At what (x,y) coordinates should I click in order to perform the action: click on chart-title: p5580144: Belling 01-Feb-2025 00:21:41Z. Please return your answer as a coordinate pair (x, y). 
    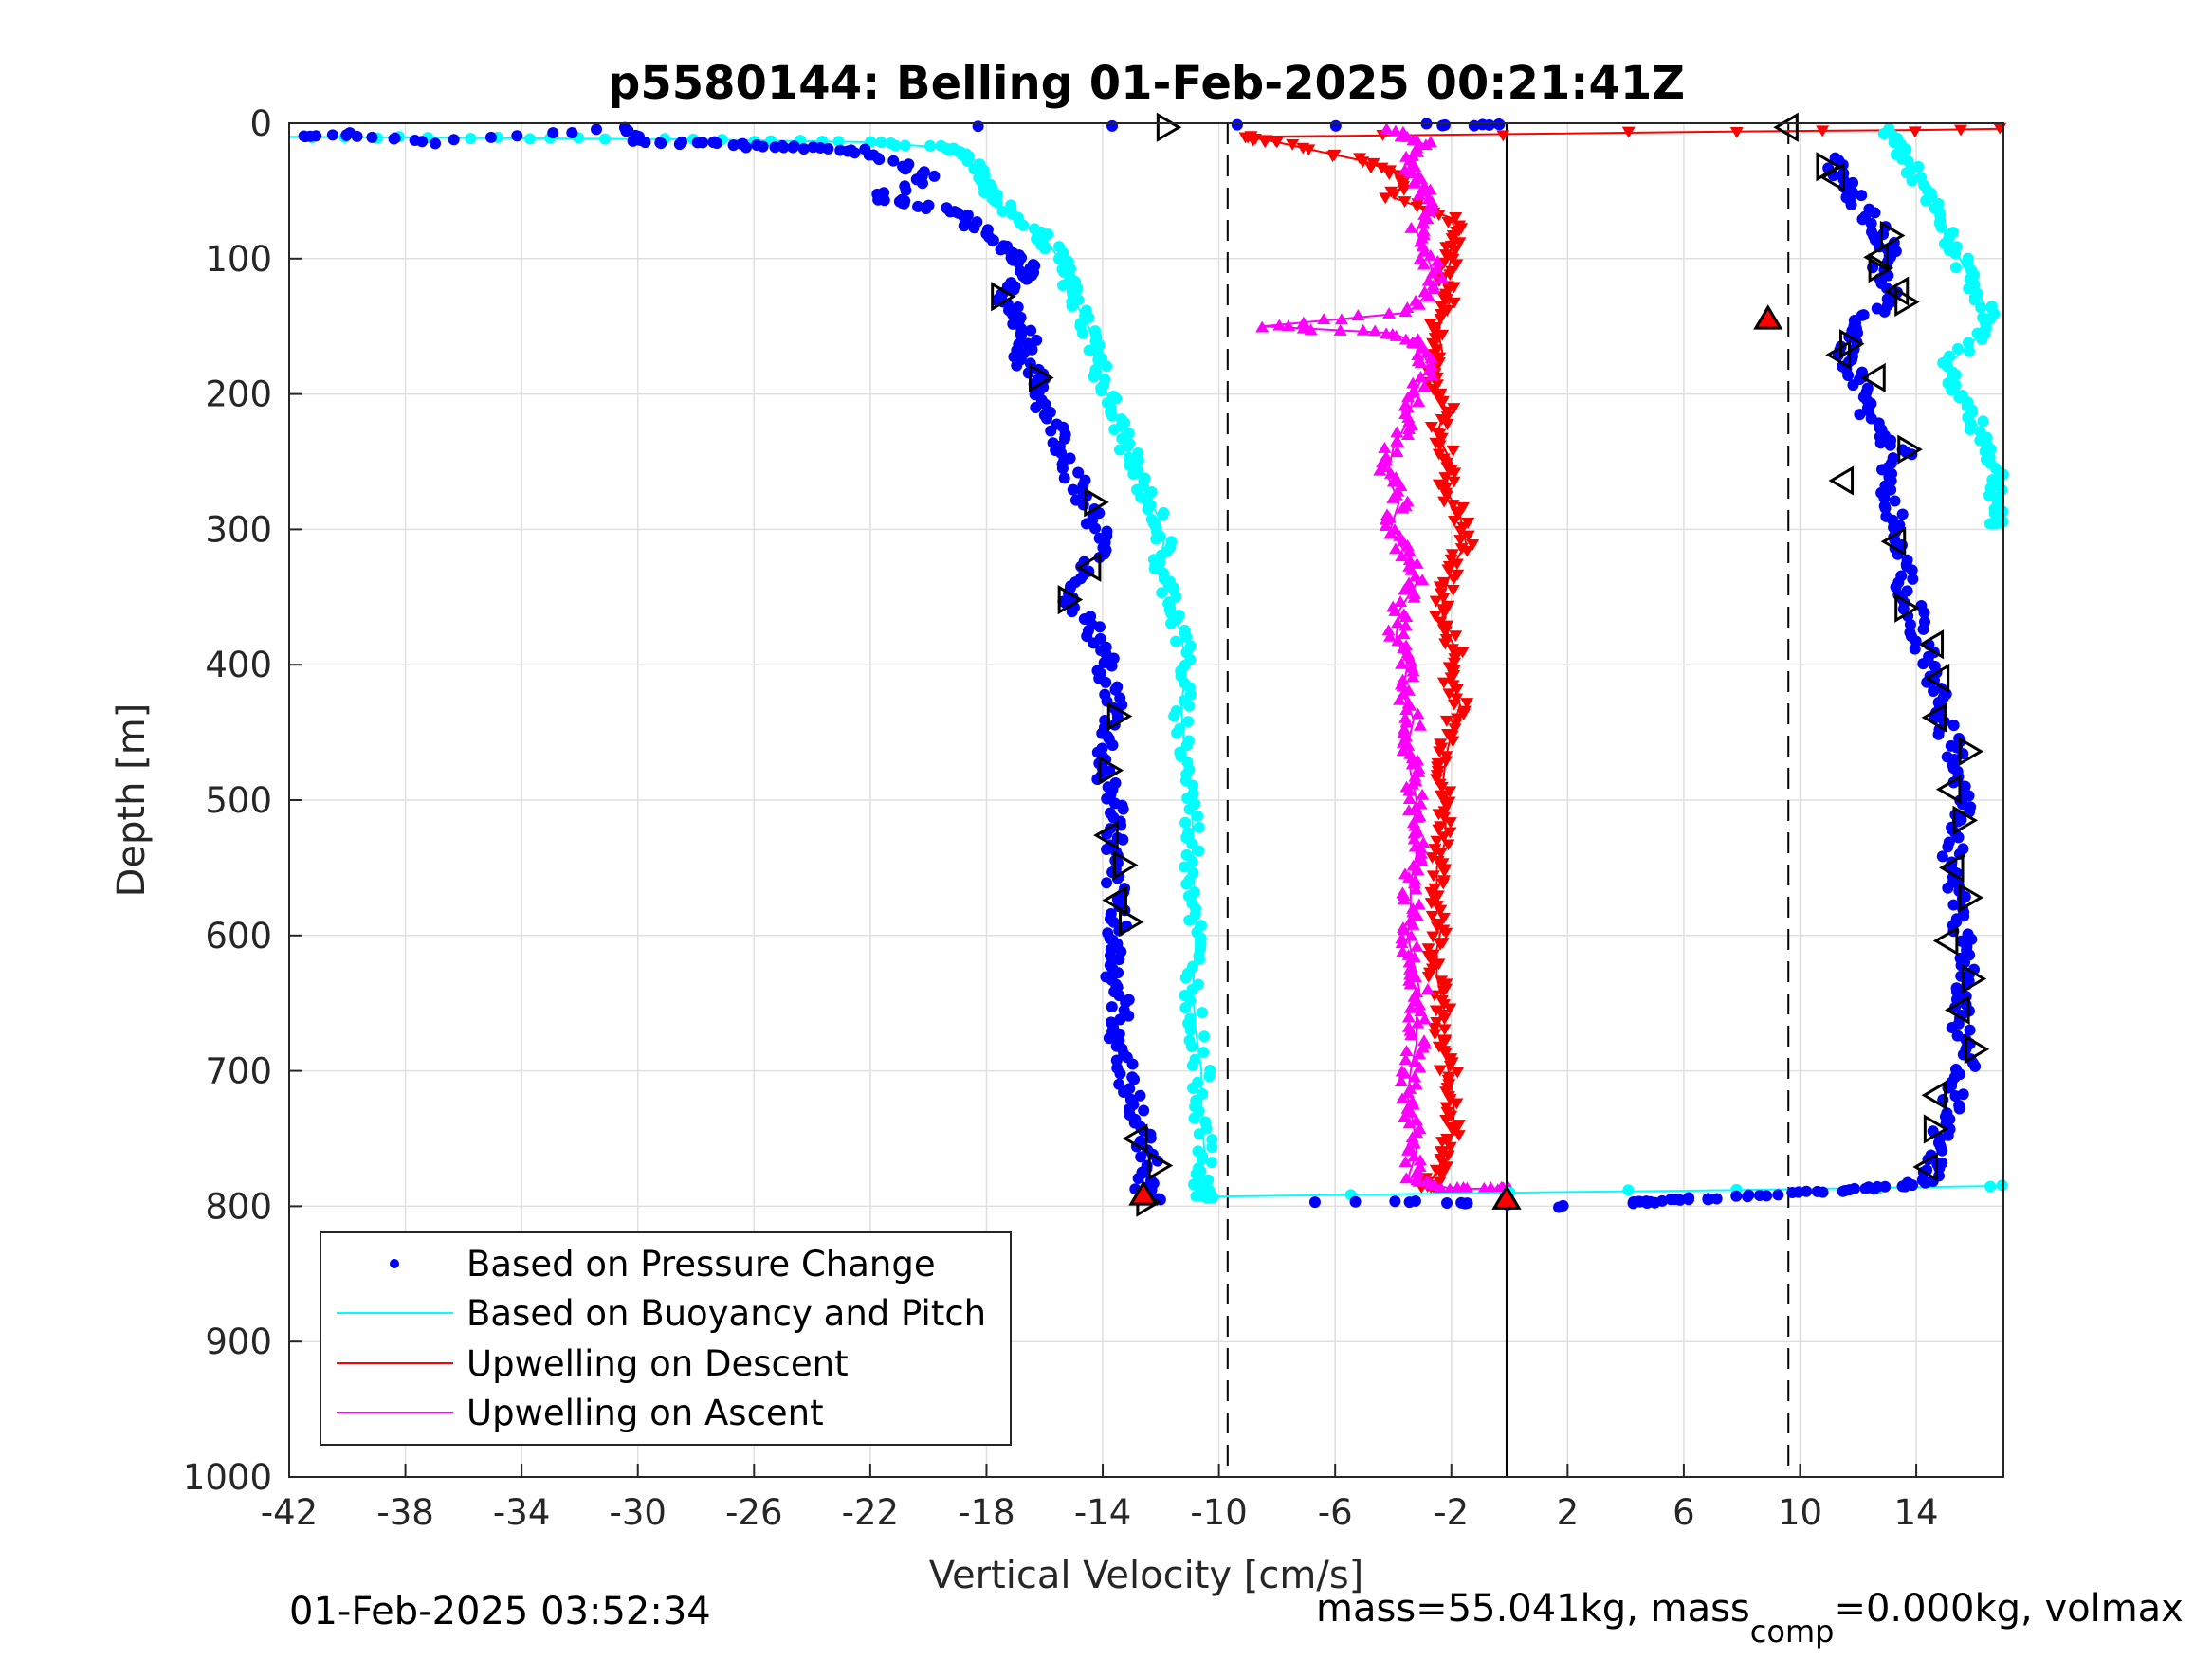
    Looking at the image, I should click on (1146, 83).